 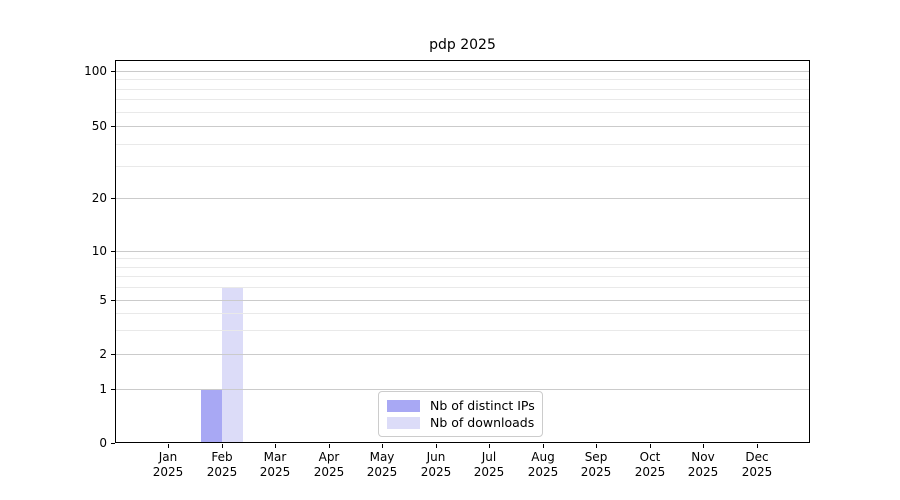 I want to click on x-tick-label-nov: Nov 2025, so click(x=703, y=464).